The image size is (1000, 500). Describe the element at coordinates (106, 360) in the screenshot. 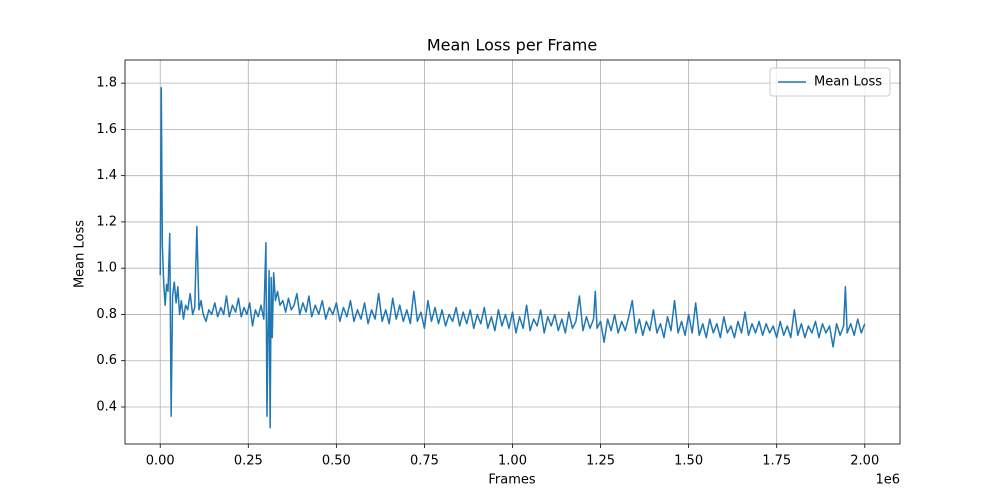

I see `y-tick-label: 0.6` at that location.